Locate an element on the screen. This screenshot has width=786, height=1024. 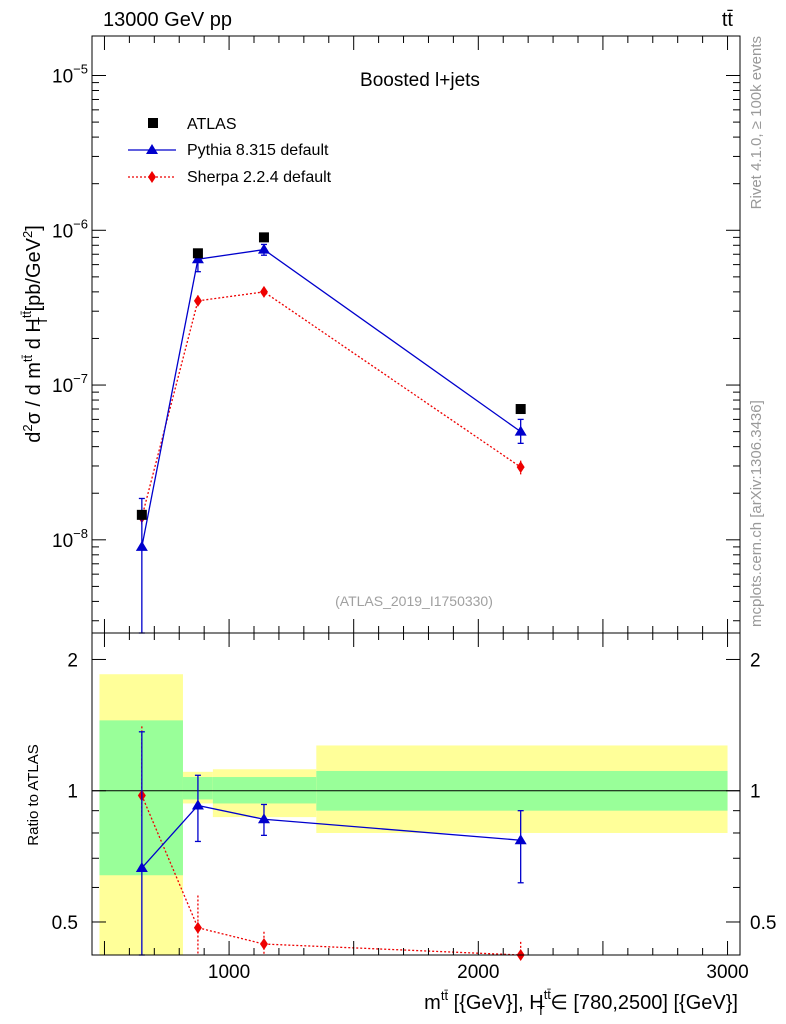
mcplots-label: mcplots.cern.ch [arXiv:1306.3436] is located at coordinates (756, 513).